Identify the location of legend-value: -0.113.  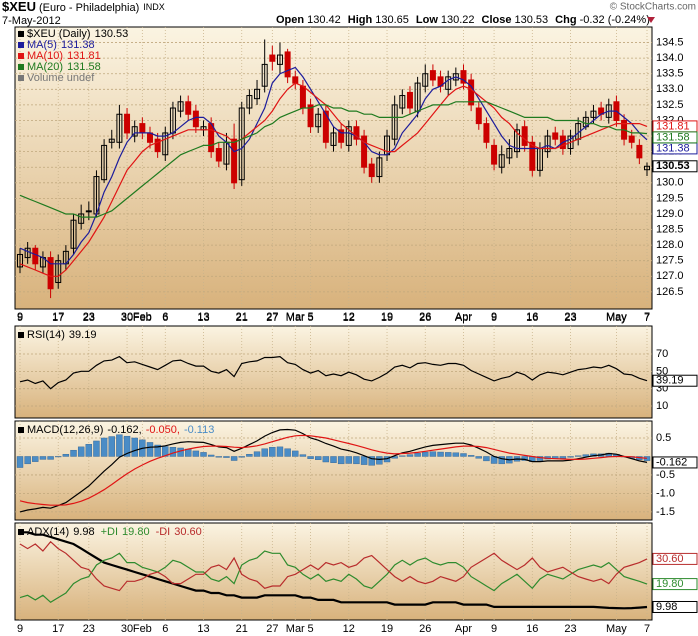
(199, 430).